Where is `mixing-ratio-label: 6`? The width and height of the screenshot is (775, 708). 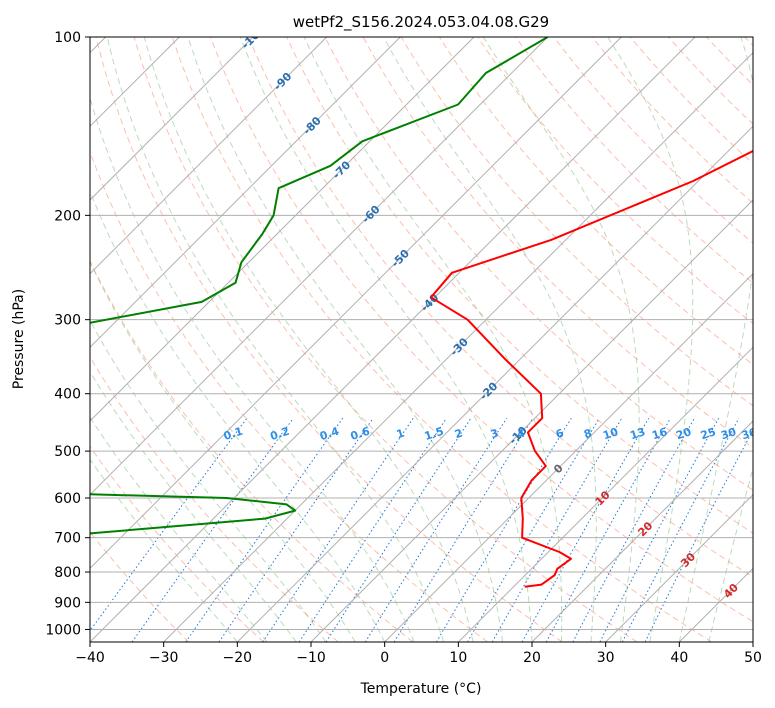
mixing-ratio-label: 6 is located at coordinates (560, 433).